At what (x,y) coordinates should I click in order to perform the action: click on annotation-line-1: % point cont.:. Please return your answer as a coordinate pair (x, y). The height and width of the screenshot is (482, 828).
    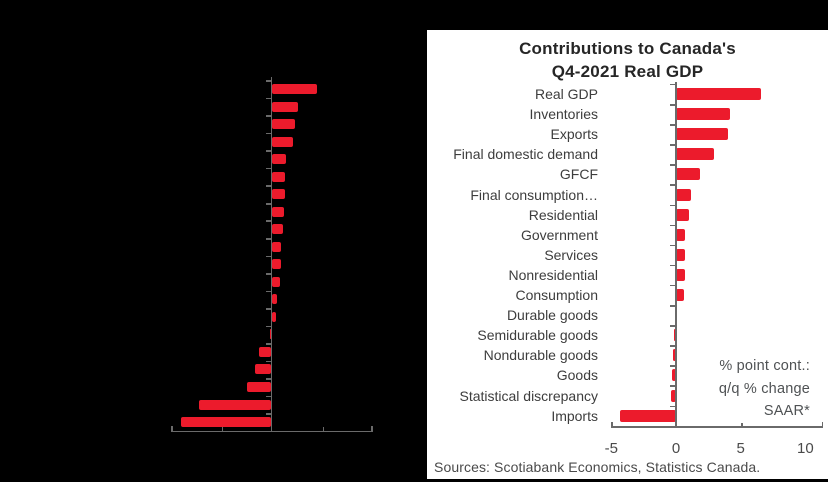
    Looking at the image, I should click on (764, 366).